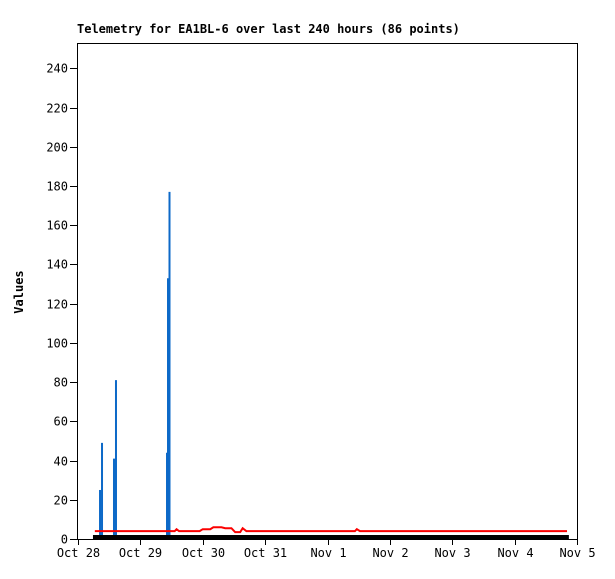  I want to click on x-tick-label: Oct 28, so click(78, 553).